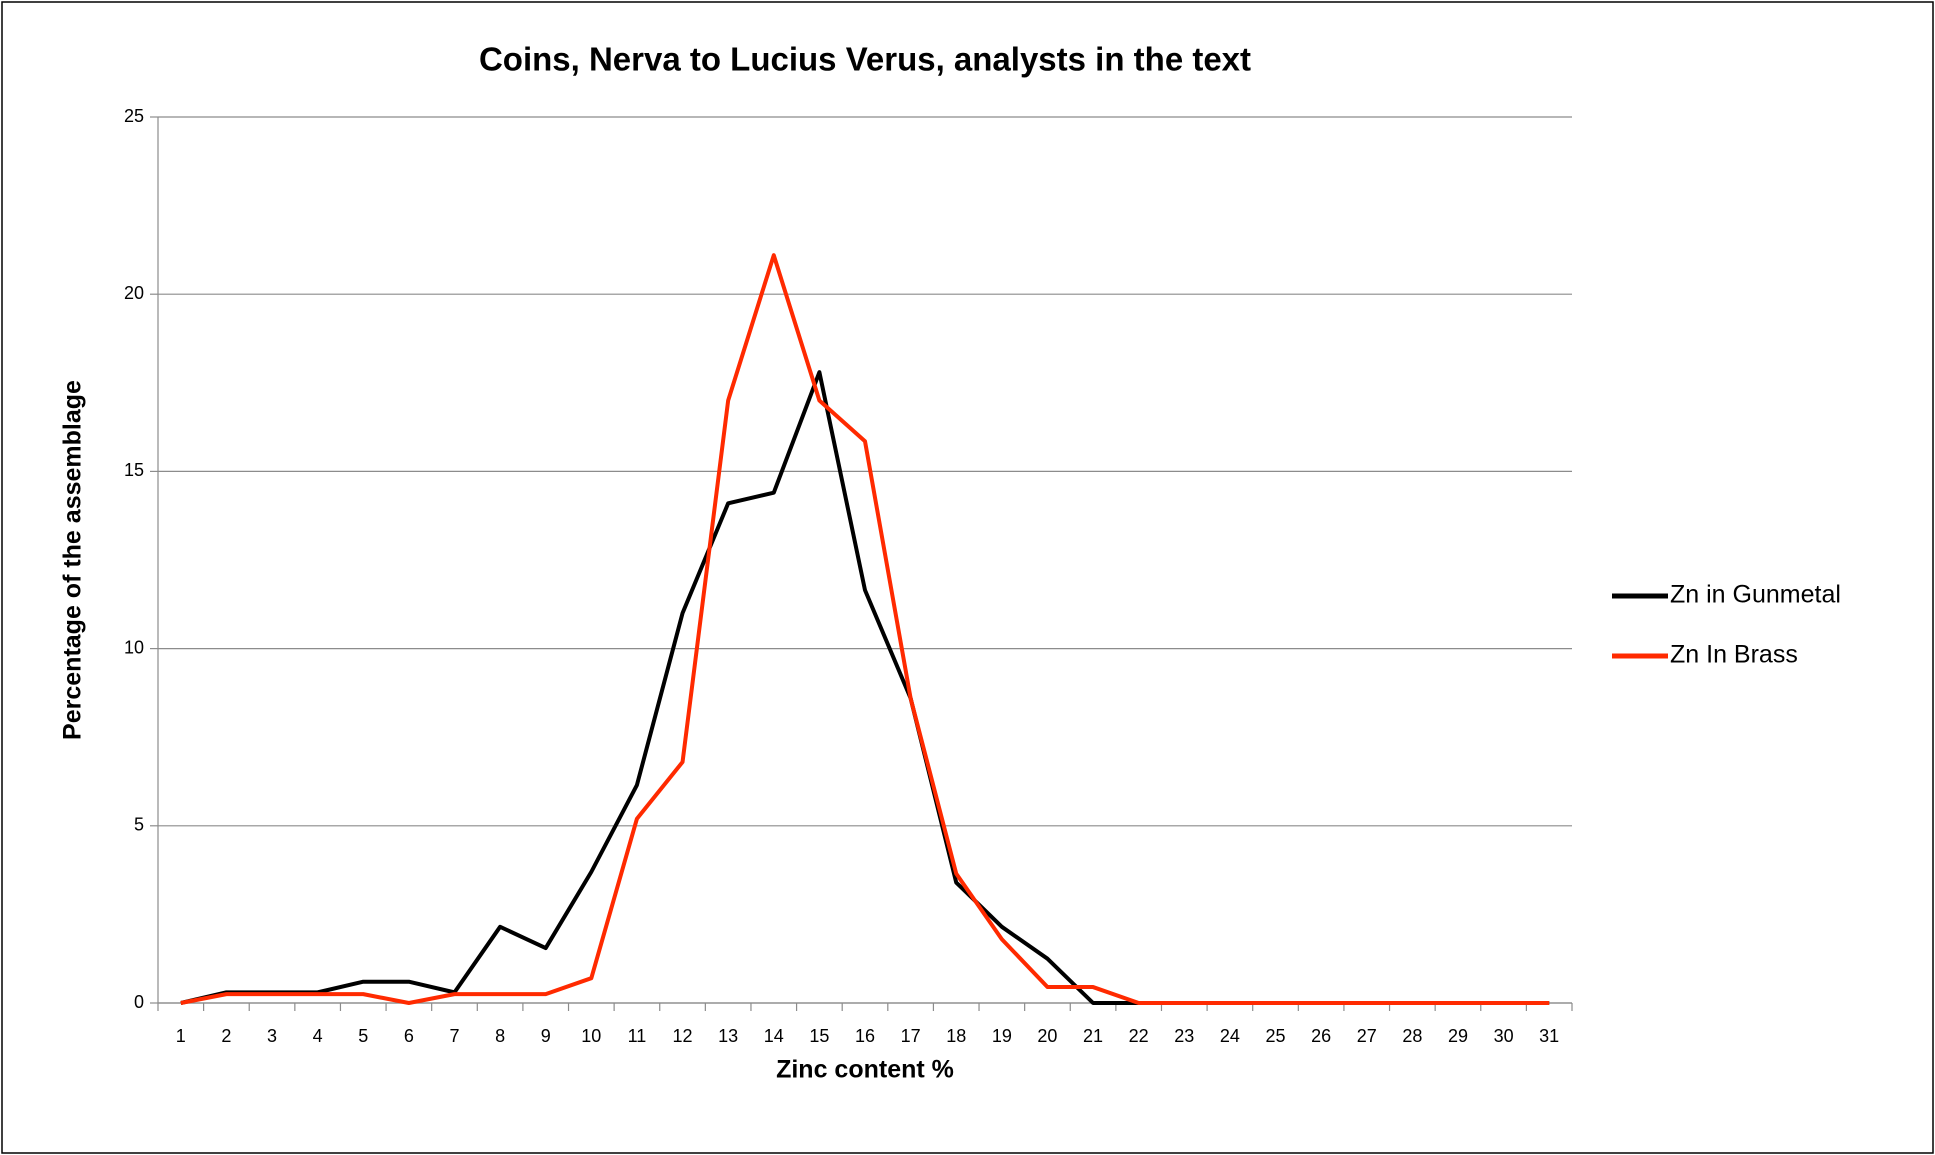  Describe the element at coordinates (1755, 595) in the screenshot. I see `legend-label: Zn in Gunmetal` at that location.